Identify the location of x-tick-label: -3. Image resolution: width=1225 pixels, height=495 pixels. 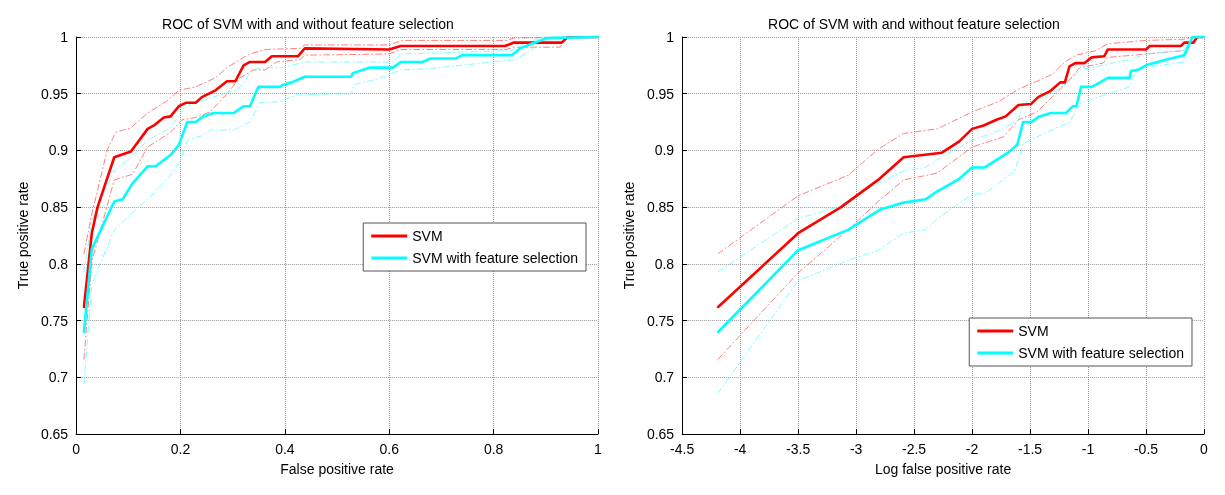
(856, 449).